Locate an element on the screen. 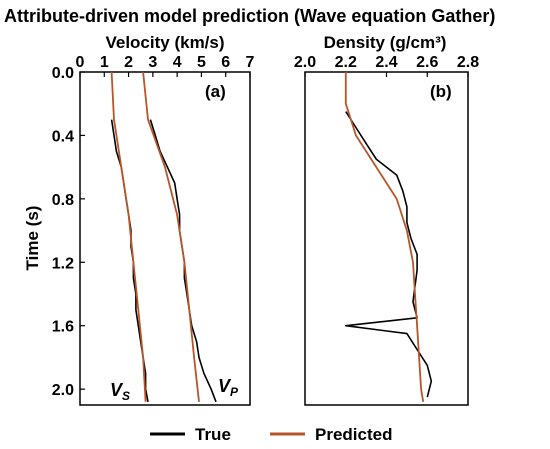 This screenshot has width=550, height=449. vp-label-sub: P is located at coordinates (234, 392).